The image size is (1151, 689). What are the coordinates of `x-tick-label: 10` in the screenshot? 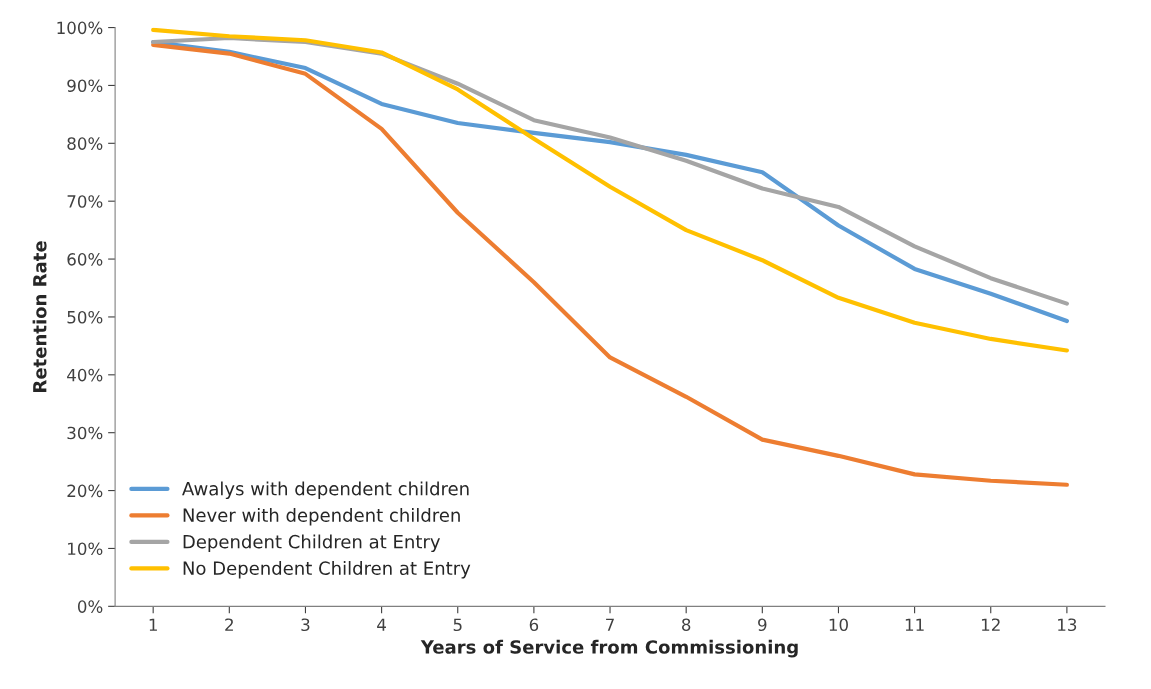 It's located at (838, 625).